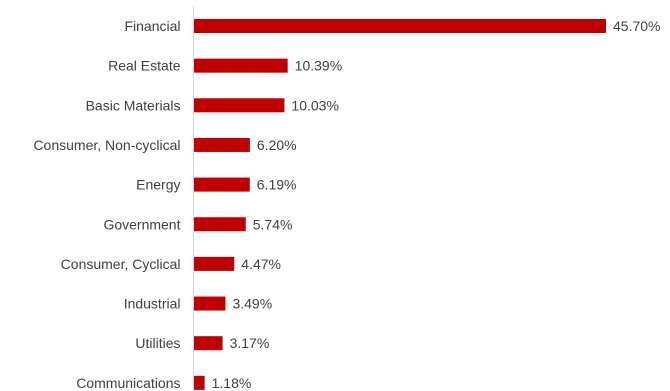 This screenshot has height=391, width=670. What do you see at coordinates (252, 304) in the screenshot?
I see `value-label-industrial: 3.49%` at bounding box center [252, 304].